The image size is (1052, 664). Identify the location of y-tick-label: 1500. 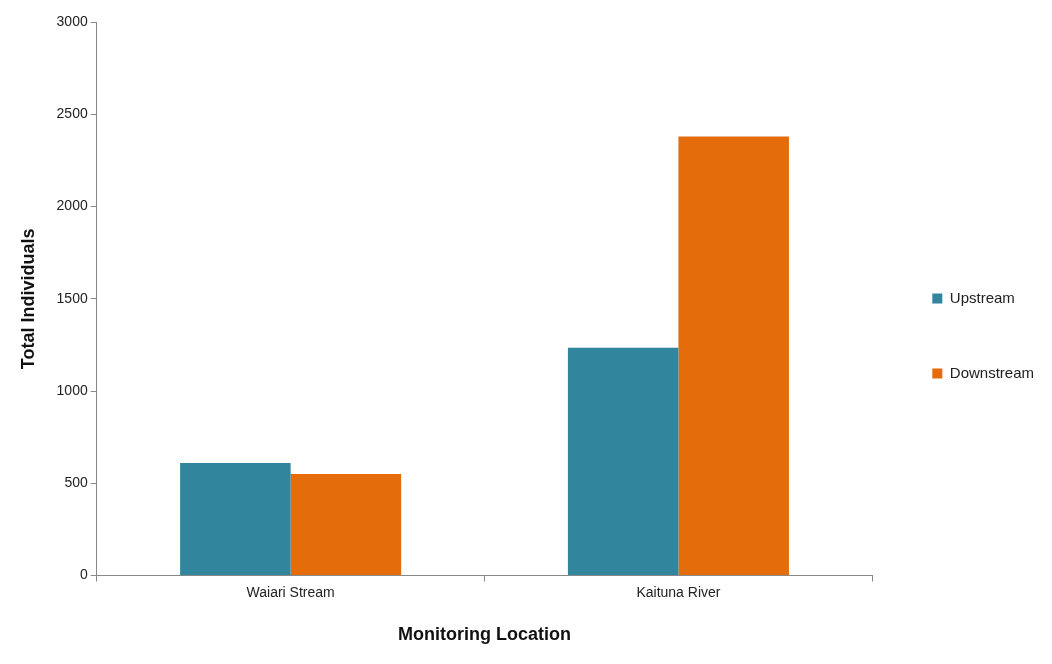
(72, 297).